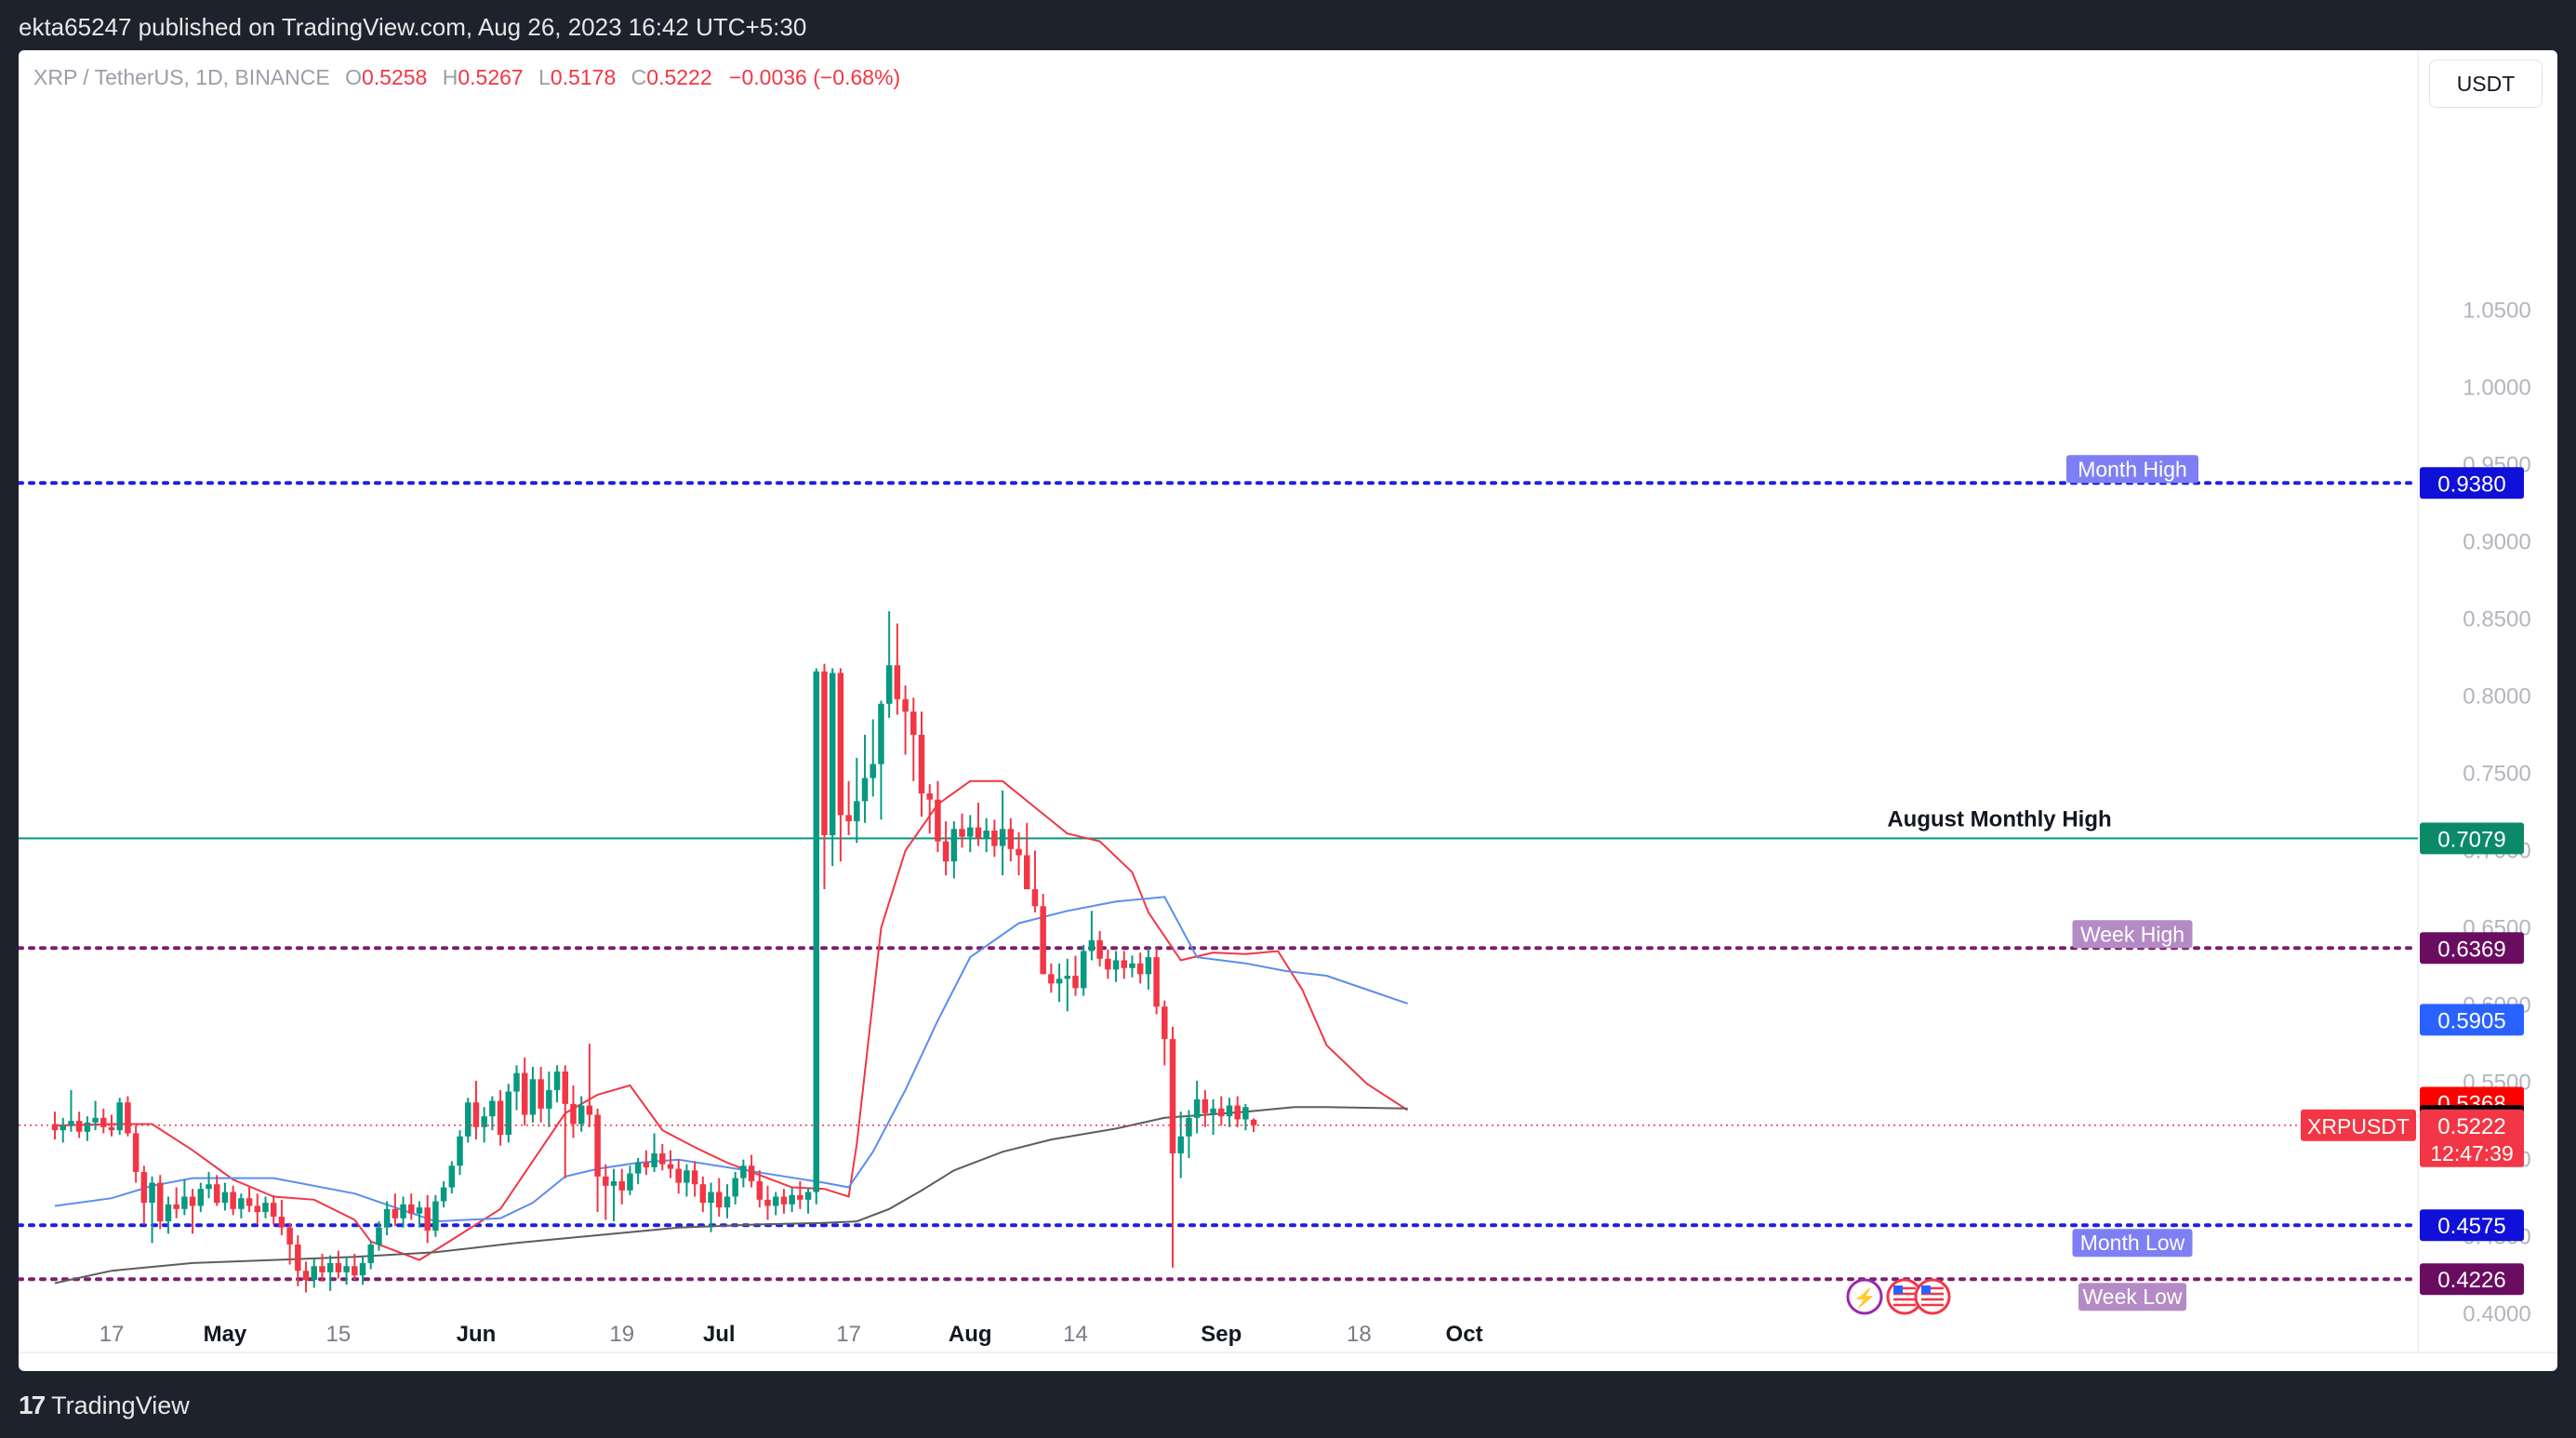 This screenshot has width=2576, height=1438. Describe the element at coordinates (1932, 1296) in the screenshot. I see `us-flag-icon` at that location.